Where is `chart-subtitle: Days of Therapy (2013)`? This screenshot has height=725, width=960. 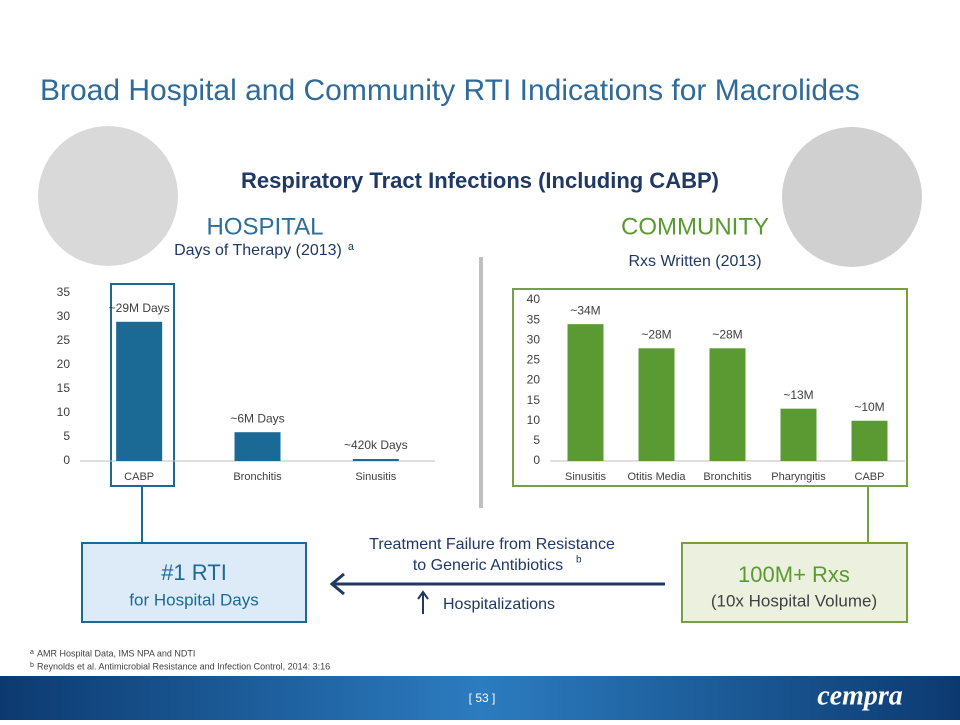
chart-subtitle: Days of Therapy (2013) is located at coordinates (258, 250).